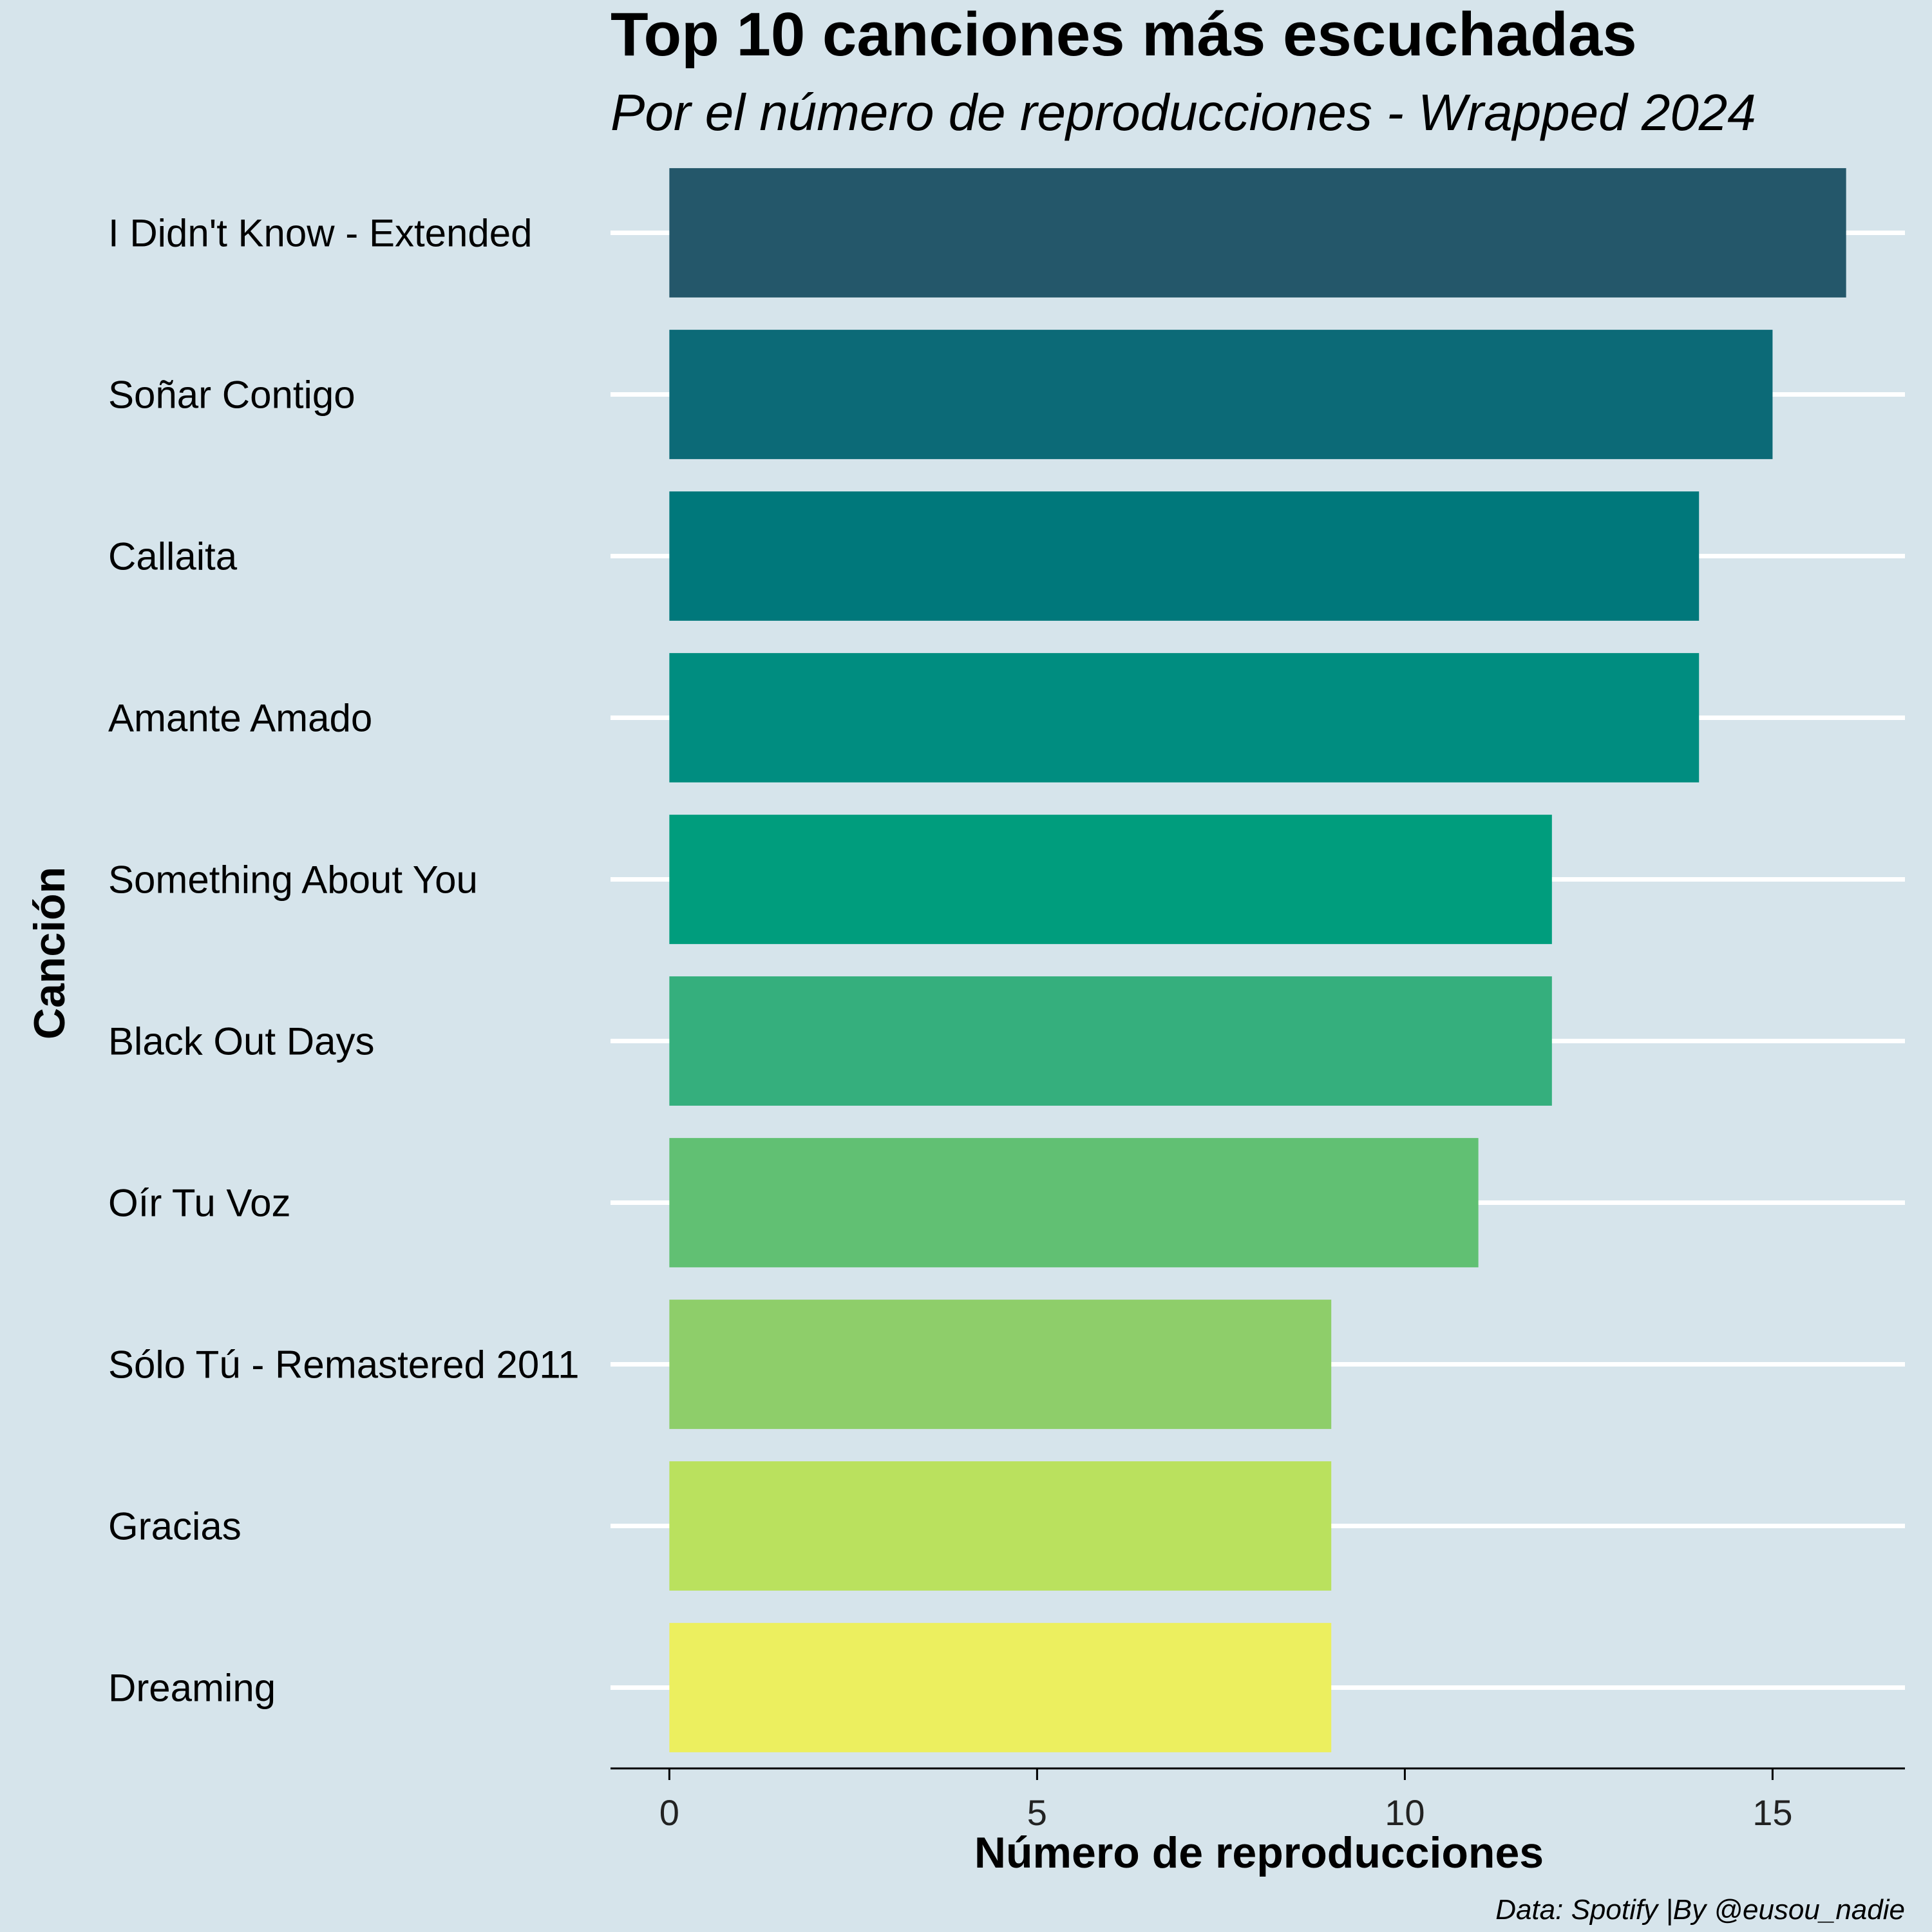  Describe the element at coordinates (1405, 1812) in the screenshot. I see `x-tick-label: 10` at that location.